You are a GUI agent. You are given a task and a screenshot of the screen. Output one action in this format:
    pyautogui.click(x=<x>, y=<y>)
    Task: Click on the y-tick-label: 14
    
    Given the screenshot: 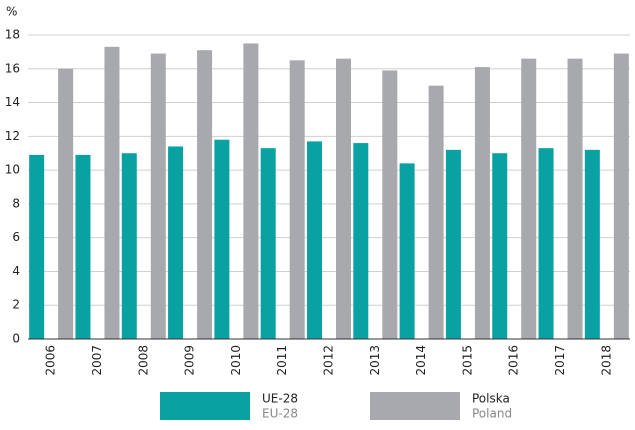 What is the action you would take?
    pyautogui.click(x=12, y=102)
    